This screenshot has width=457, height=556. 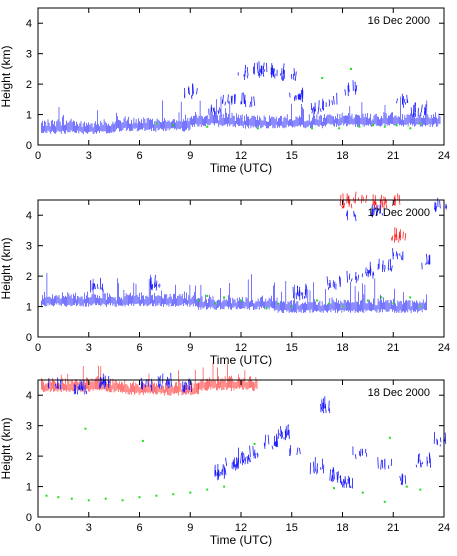 I want to click on panel-date-label: 17 Dec 2000, so click(x=399, y=213).